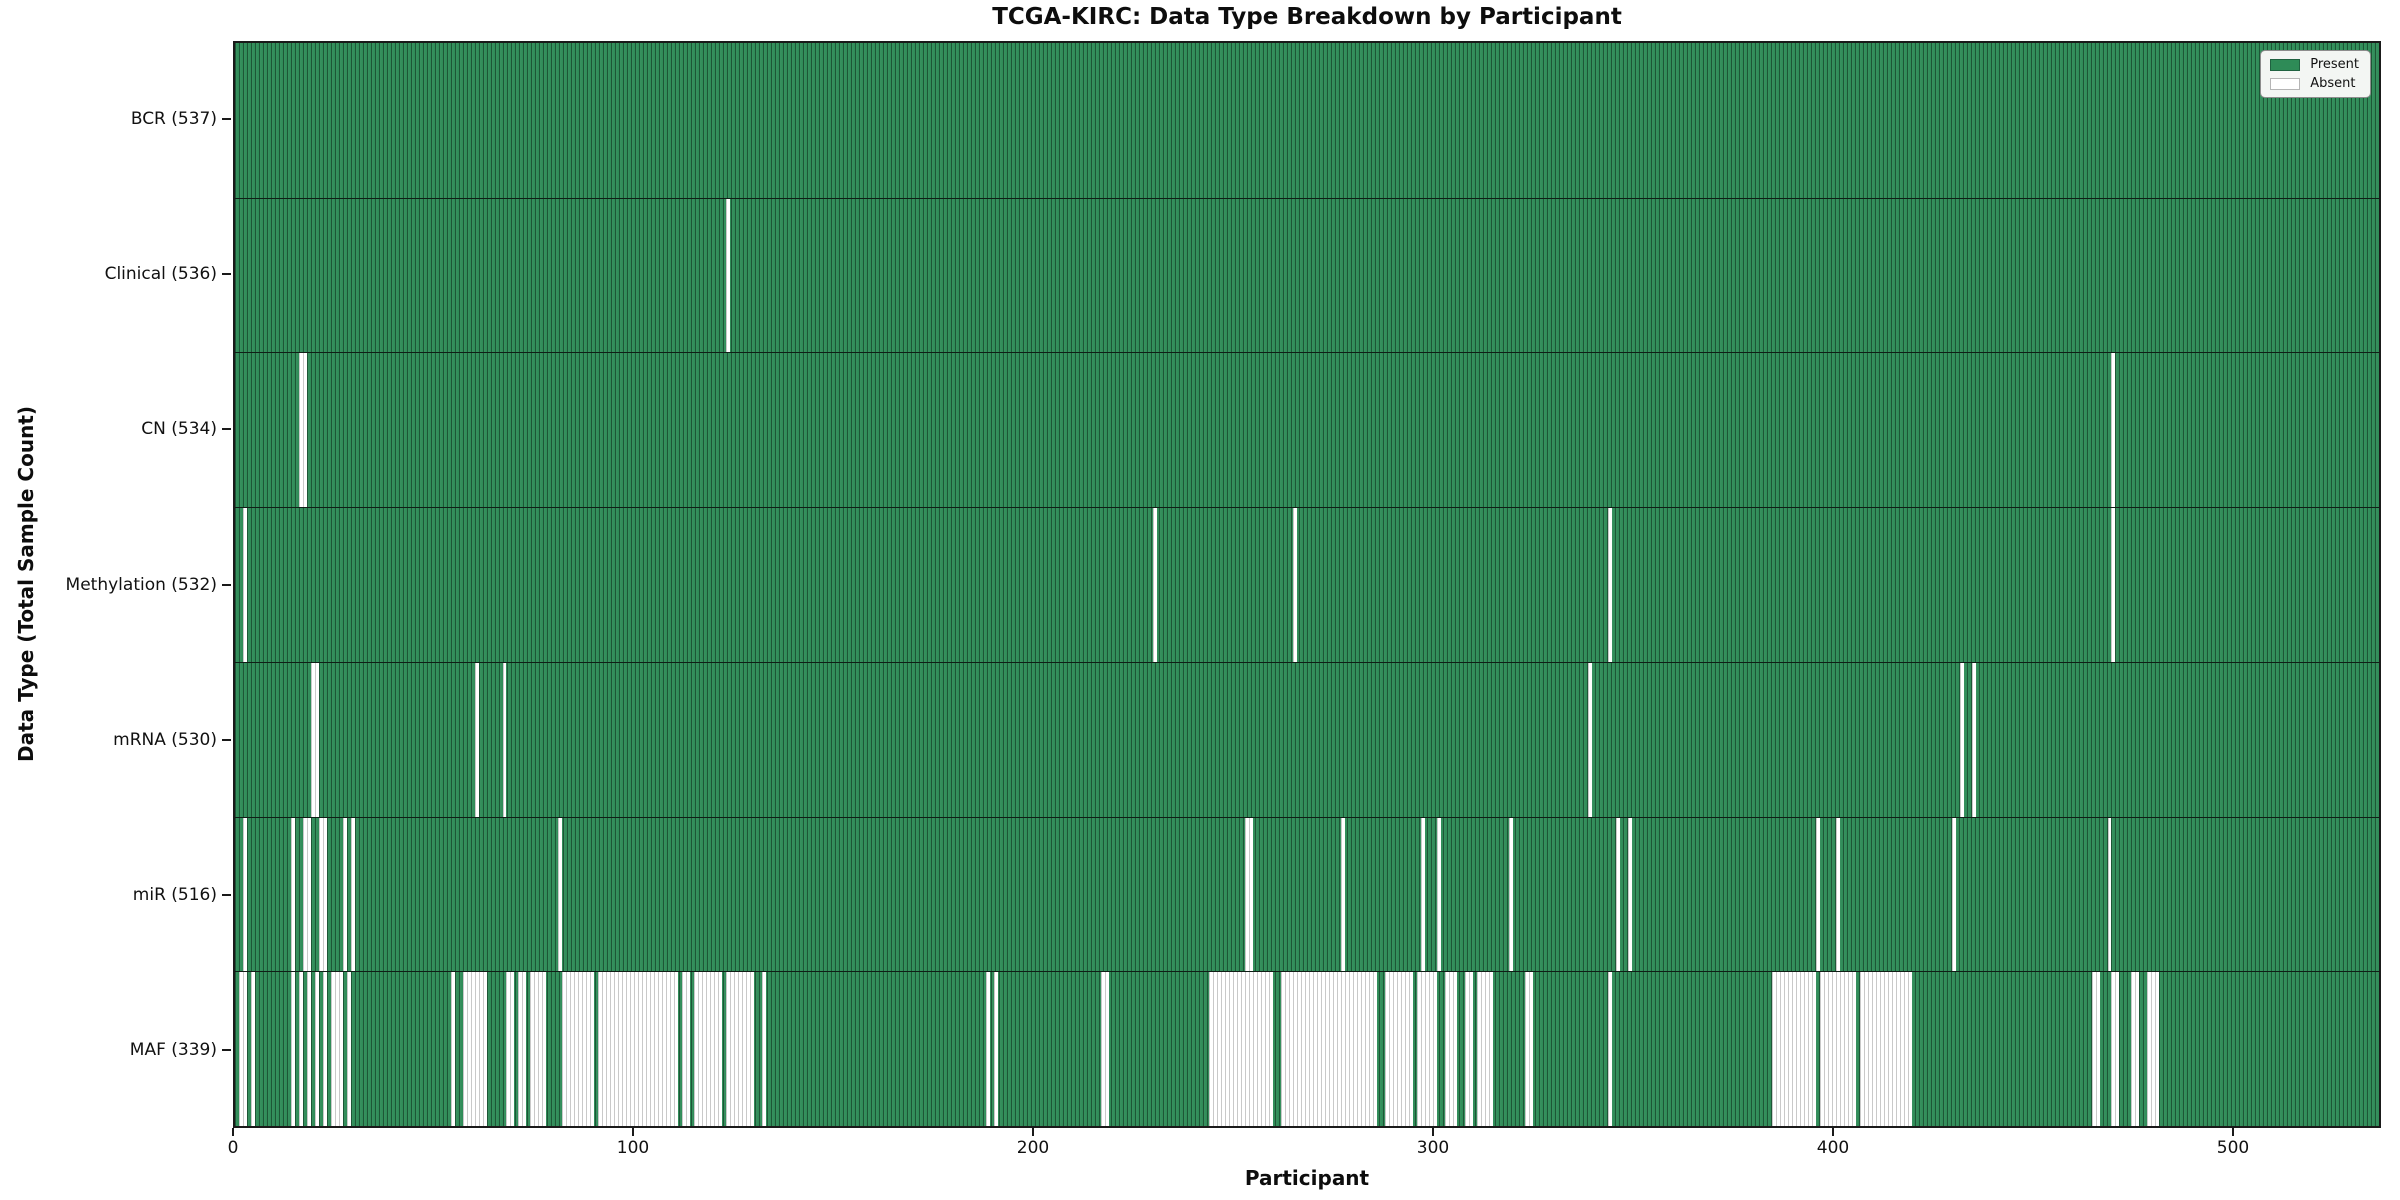  Describe the element at coordinates (1433, 1148) in the screenshot. I see `x-tick-label: 300` at that location.